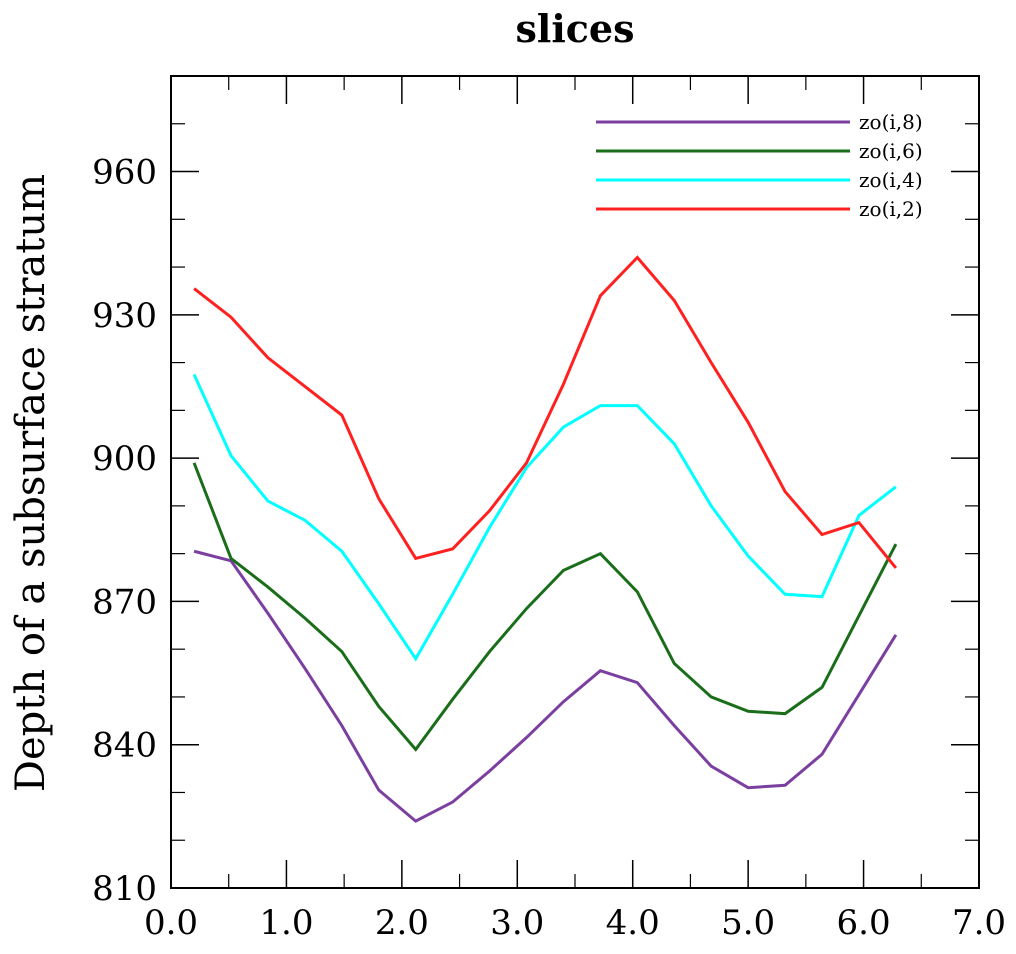 This screenshot has width=1016, height=954. What do you see at coordinates (891, 180) in the screenshot?
I see `legend-label: zo(i,4)` at bounding box center [891, 180].